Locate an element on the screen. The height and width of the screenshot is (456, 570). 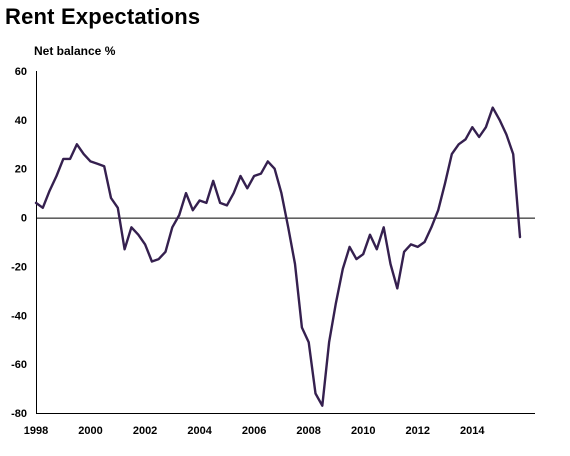
y-tick-label: 20 is located at coordinates (21, 170).